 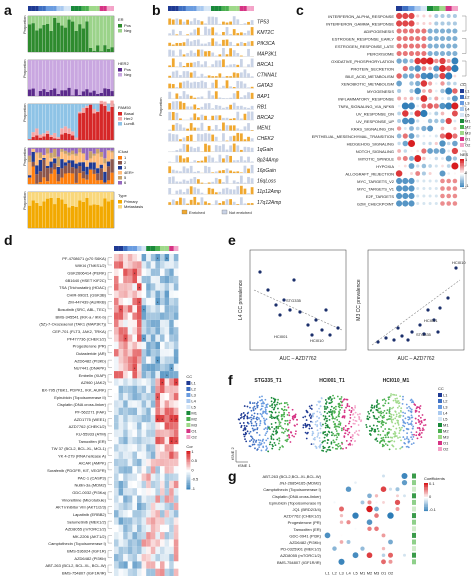 I want to click on drug-label: Nutlin-3a (MDM2), so click(x=90, y=485).